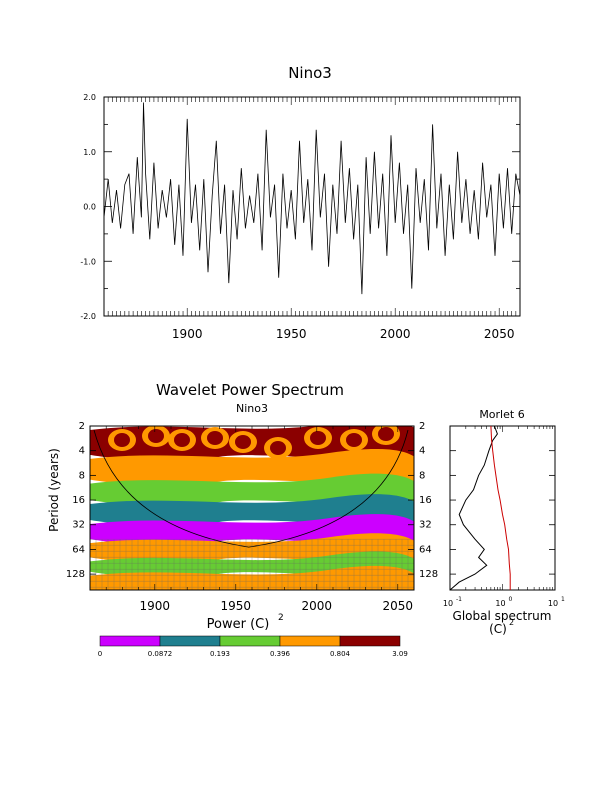 The height and width of the screenshot is (792, 612). What do you see at coordinates (78, 525) in the screenshot?
I see `y-tick-label: 32` at bounding box center [78, 525].